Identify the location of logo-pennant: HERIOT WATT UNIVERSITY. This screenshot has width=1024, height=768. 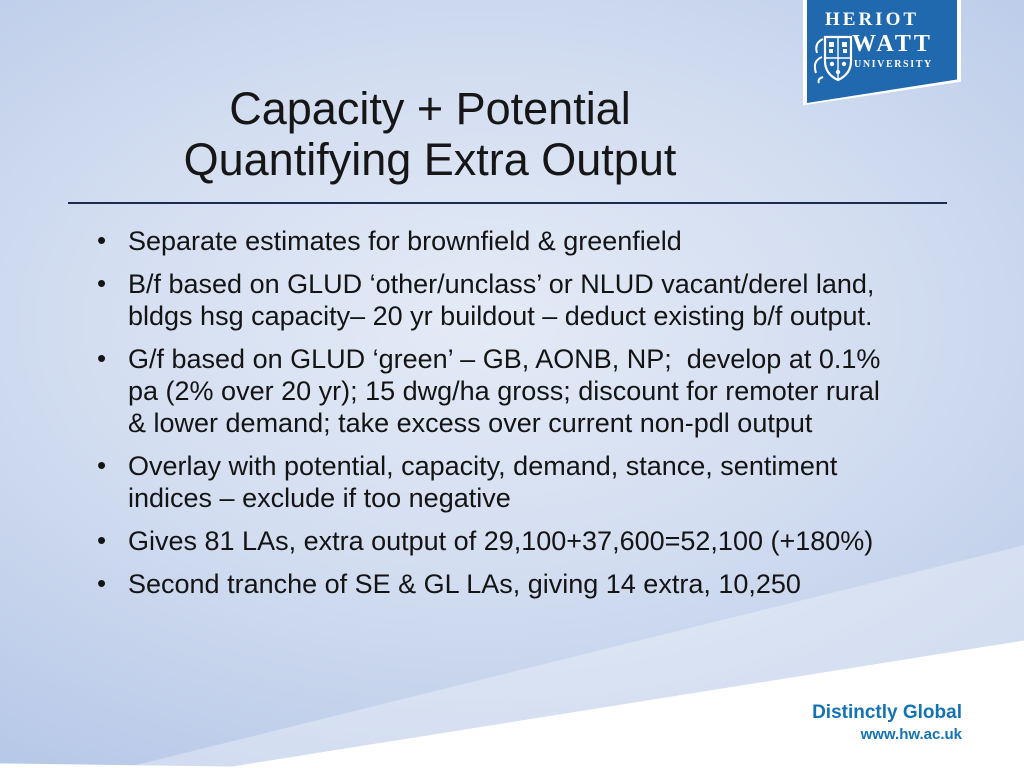
(882, 52).